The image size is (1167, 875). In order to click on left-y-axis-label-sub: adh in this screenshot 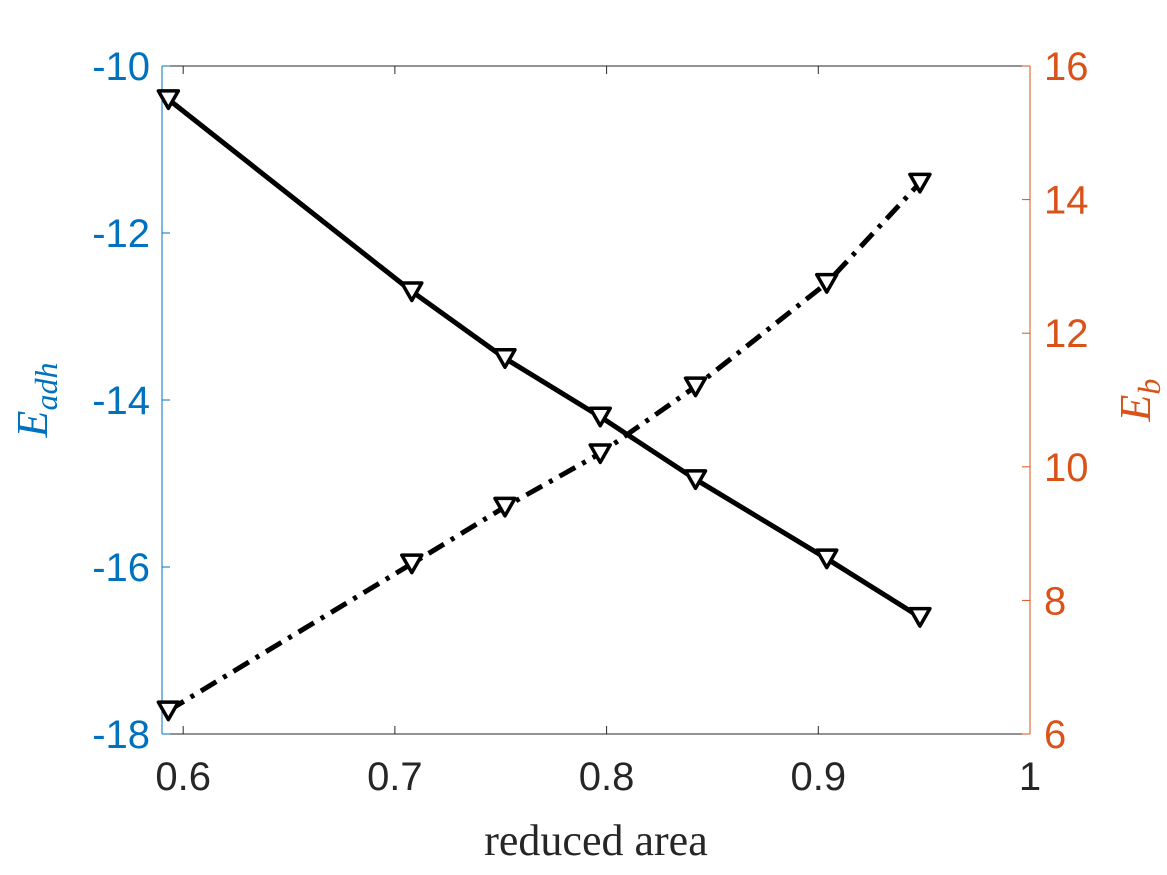, I will do `click(46, 387)`.